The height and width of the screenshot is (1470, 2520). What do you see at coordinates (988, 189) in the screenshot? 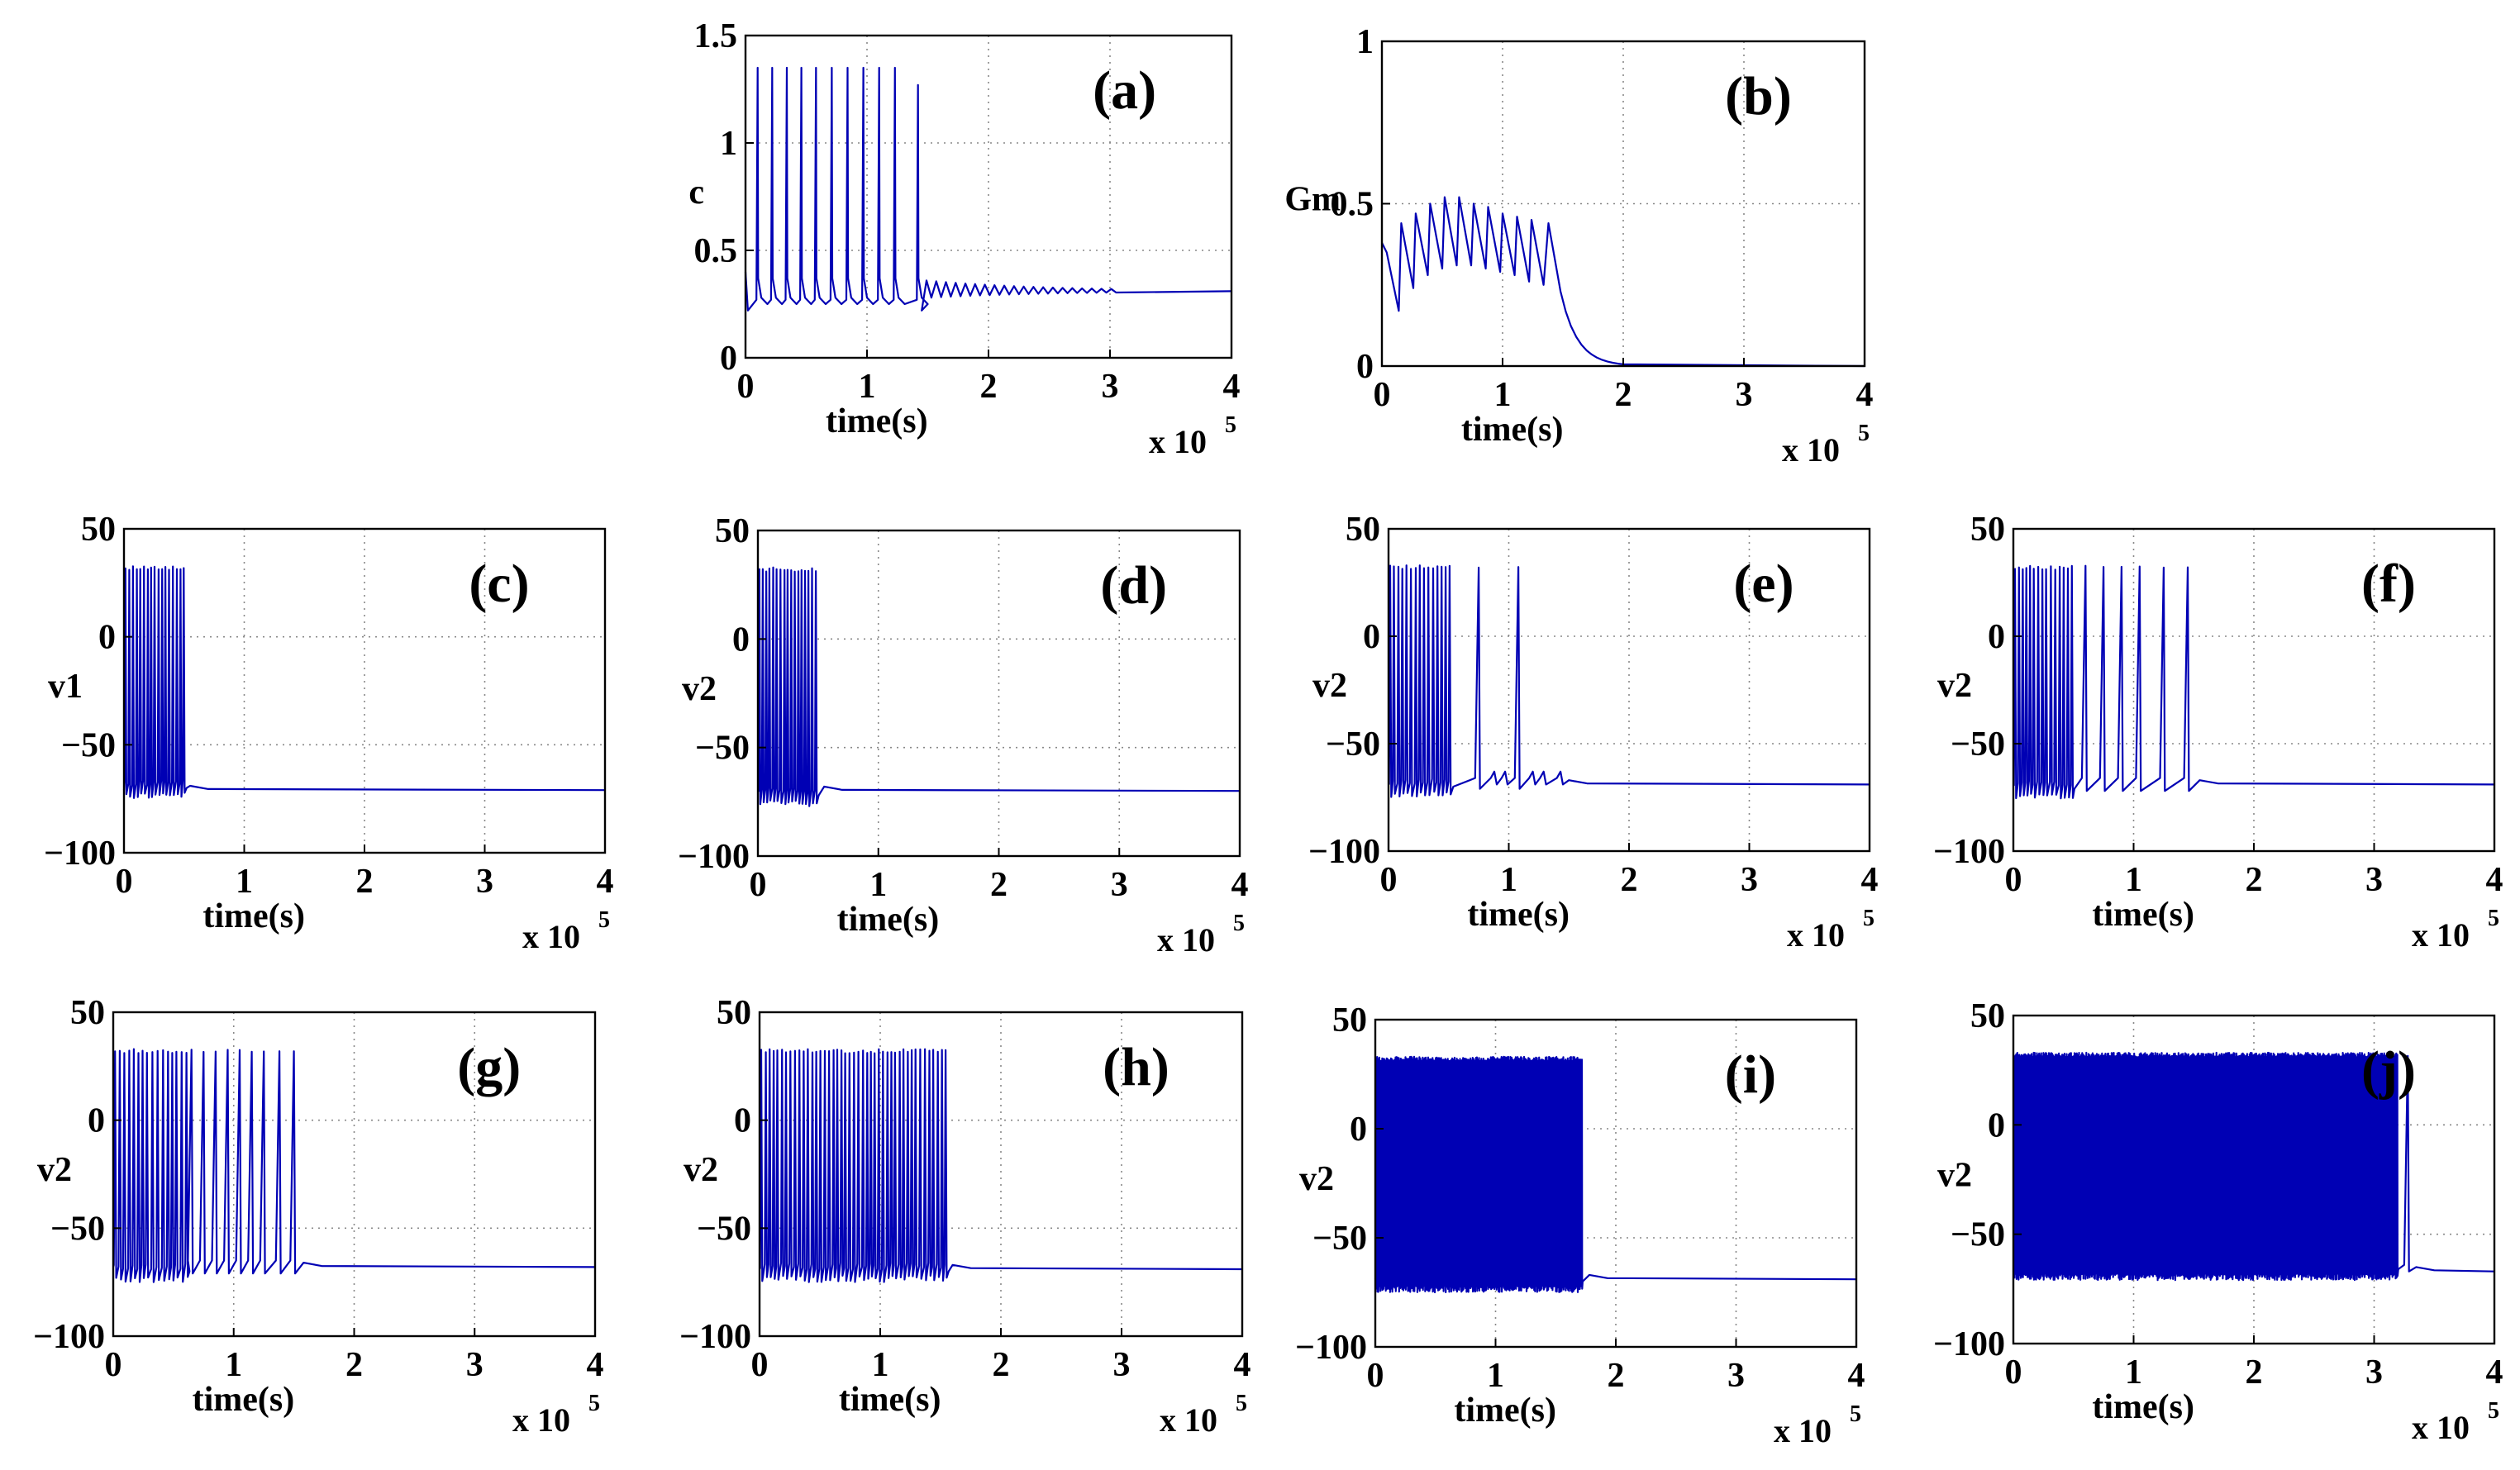
I see `series-line-a` at bounding box center [988, 189].